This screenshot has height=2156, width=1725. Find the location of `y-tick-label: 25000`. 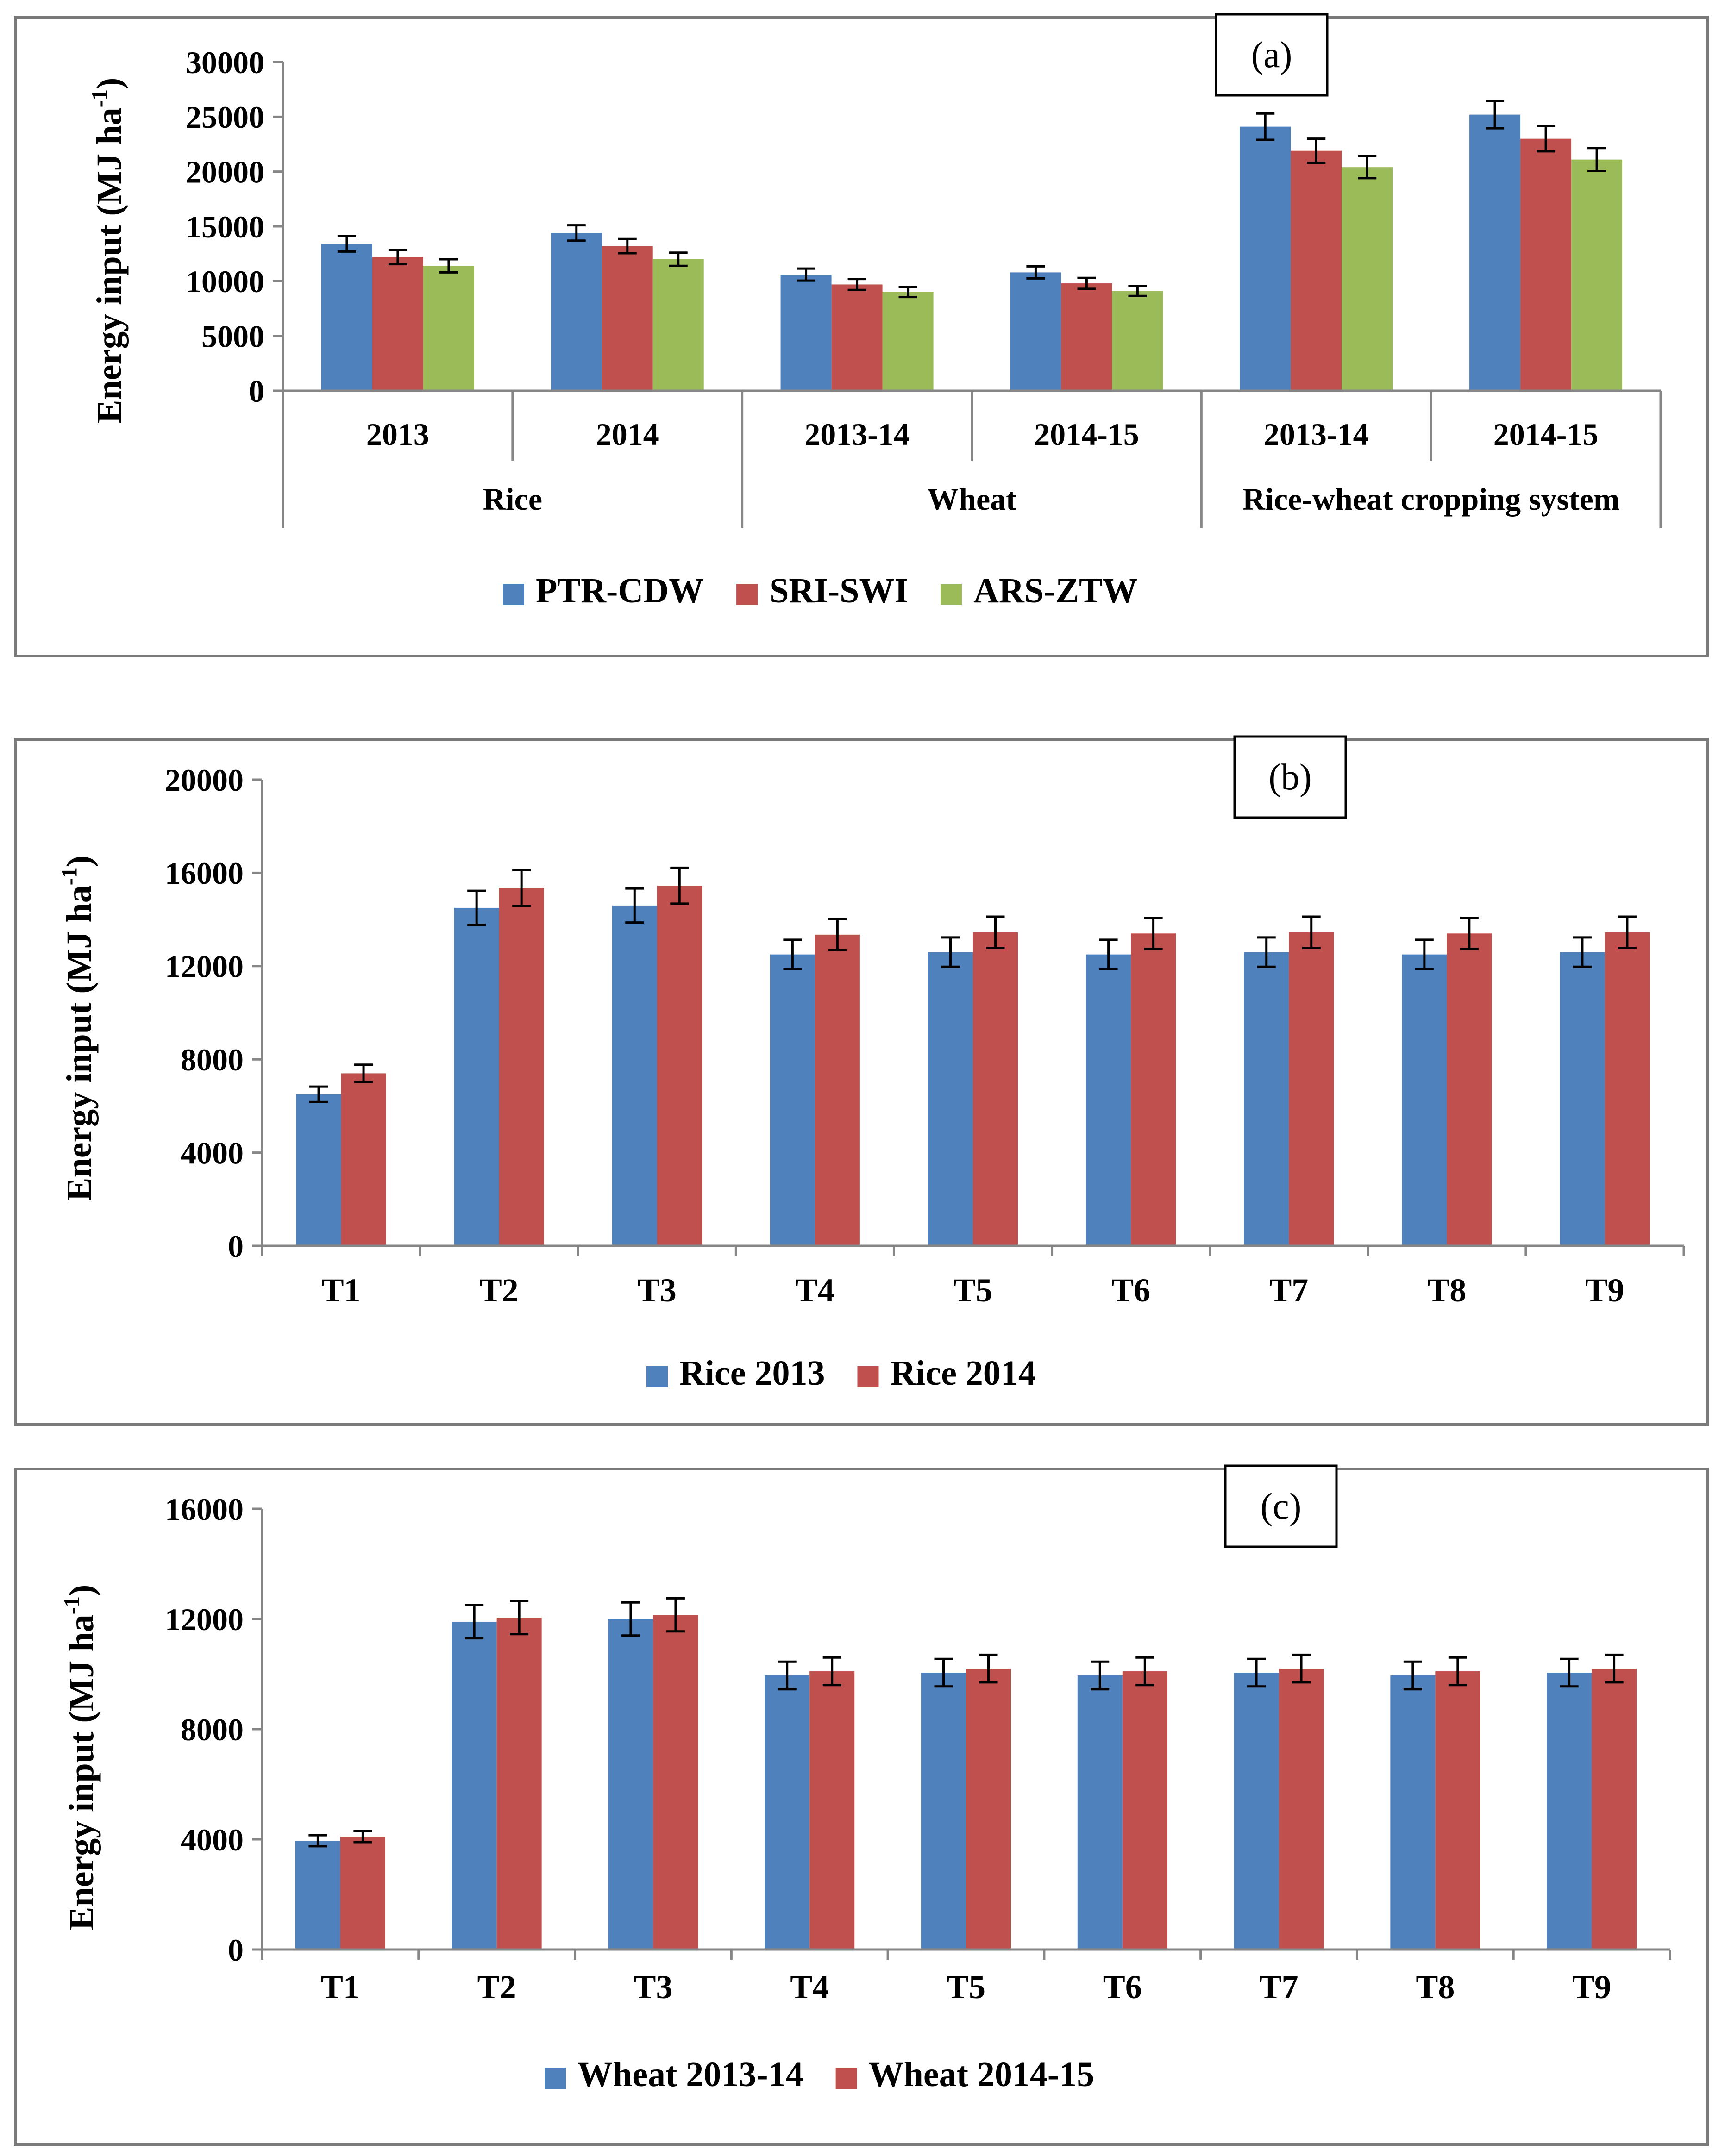

y-tick-label: 25000 is located at coordinates (225, 117).